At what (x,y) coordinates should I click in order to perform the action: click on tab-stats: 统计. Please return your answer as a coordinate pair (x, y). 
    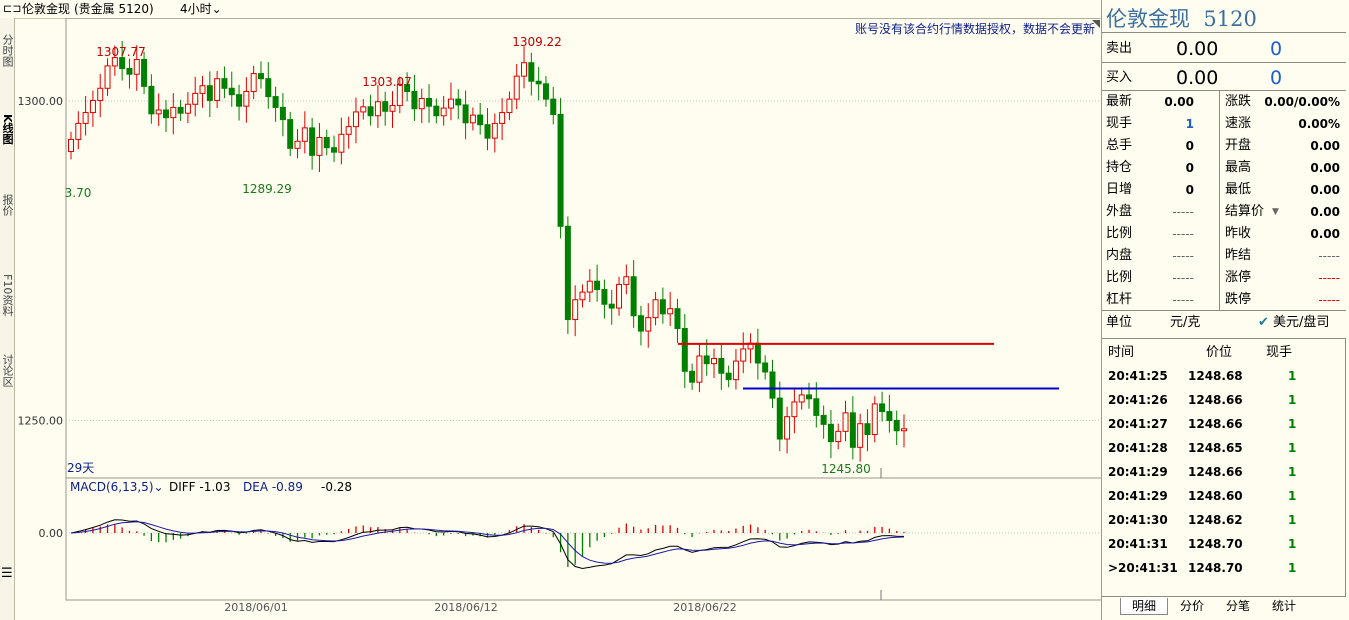
    Looking at the image, I should click on (1283, 606).